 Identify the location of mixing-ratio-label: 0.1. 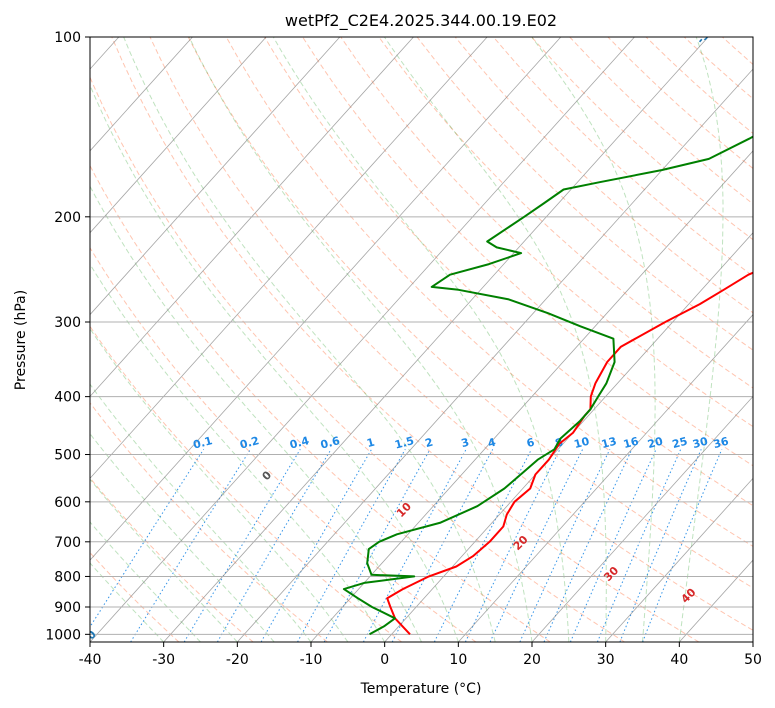
(203, 443).